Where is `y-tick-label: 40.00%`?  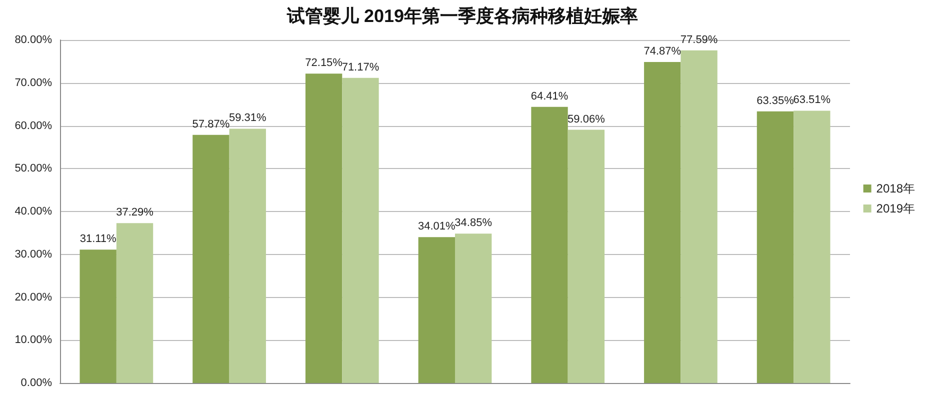
y-tick-label: 40.00% is located at coordinates (33, 212).